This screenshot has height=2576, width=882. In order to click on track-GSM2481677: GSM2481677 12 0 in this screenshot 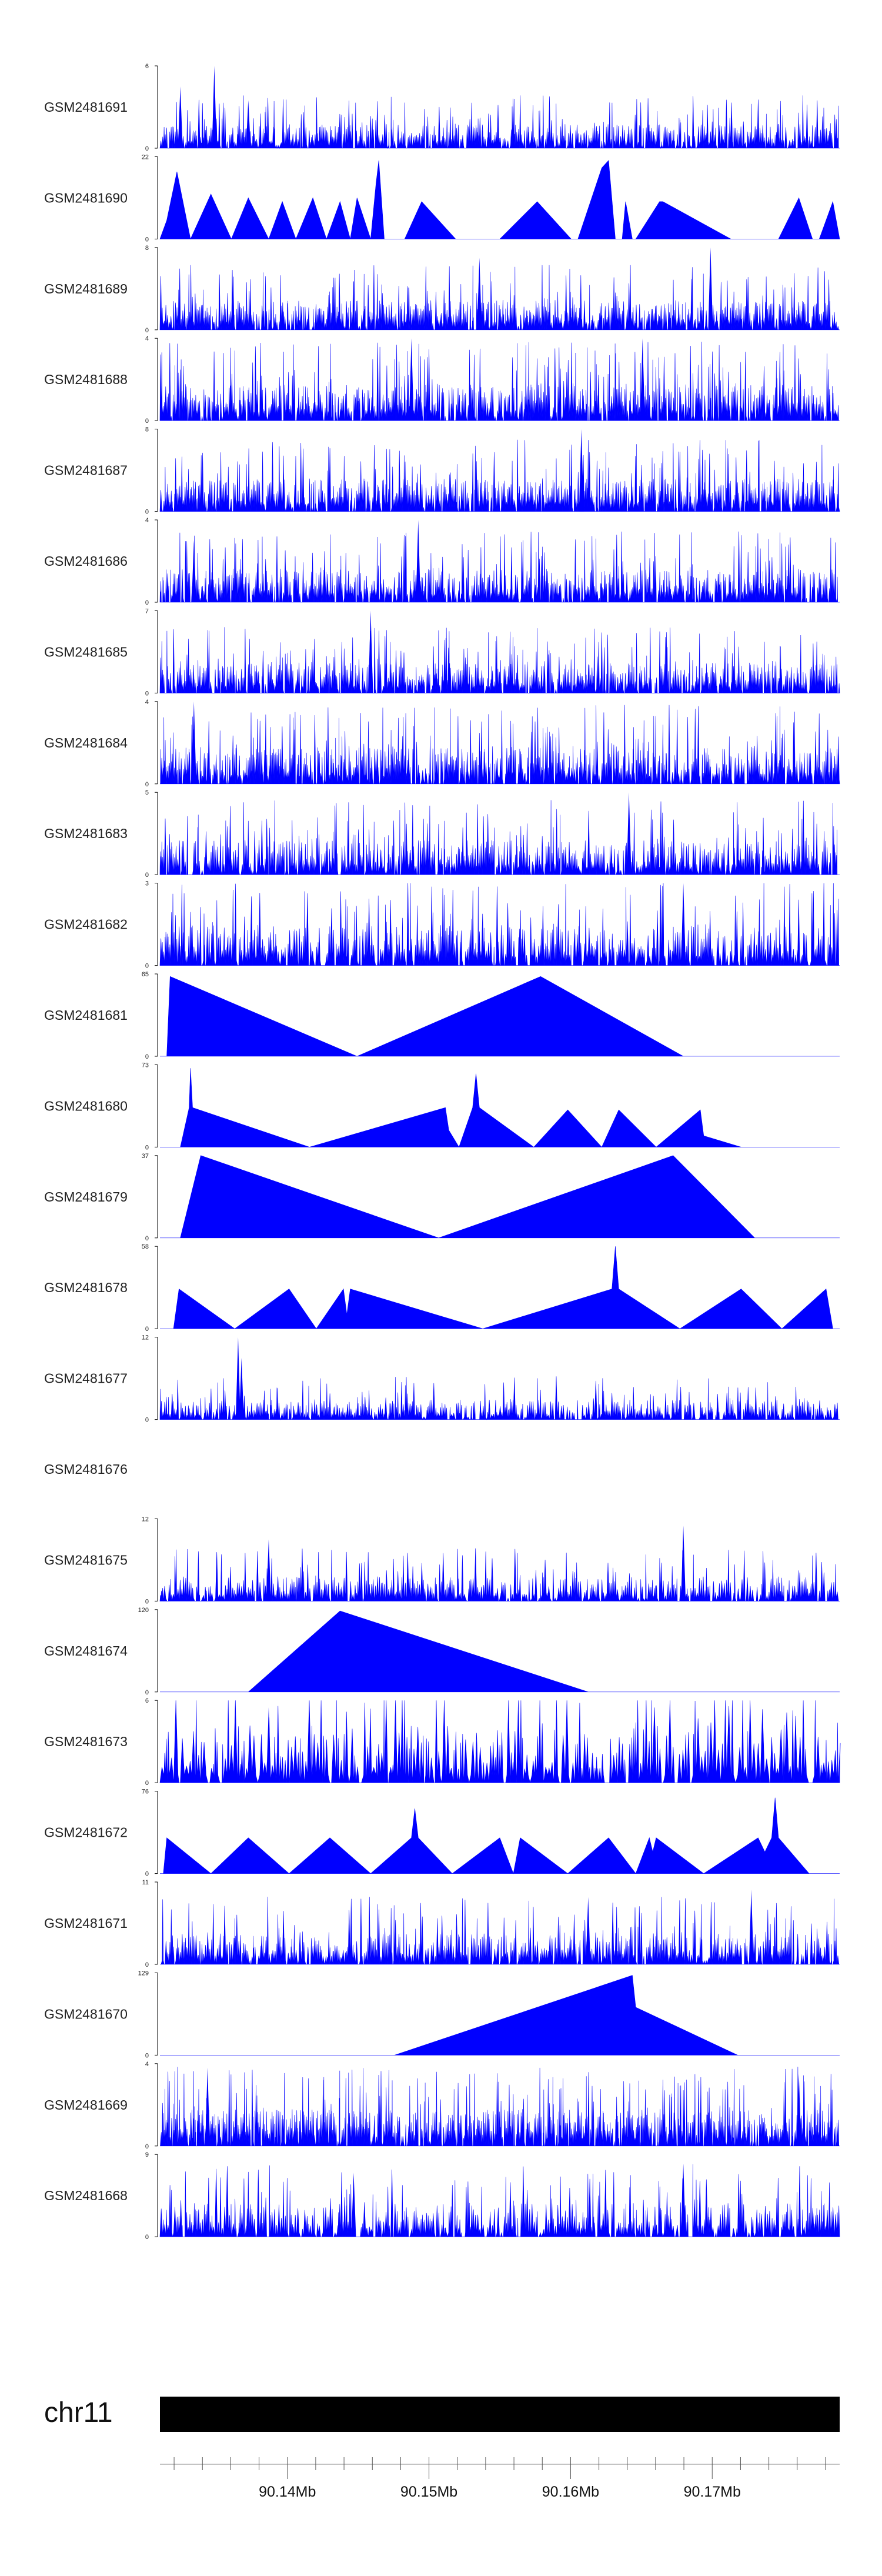, I will do `click(442, 1379)`.